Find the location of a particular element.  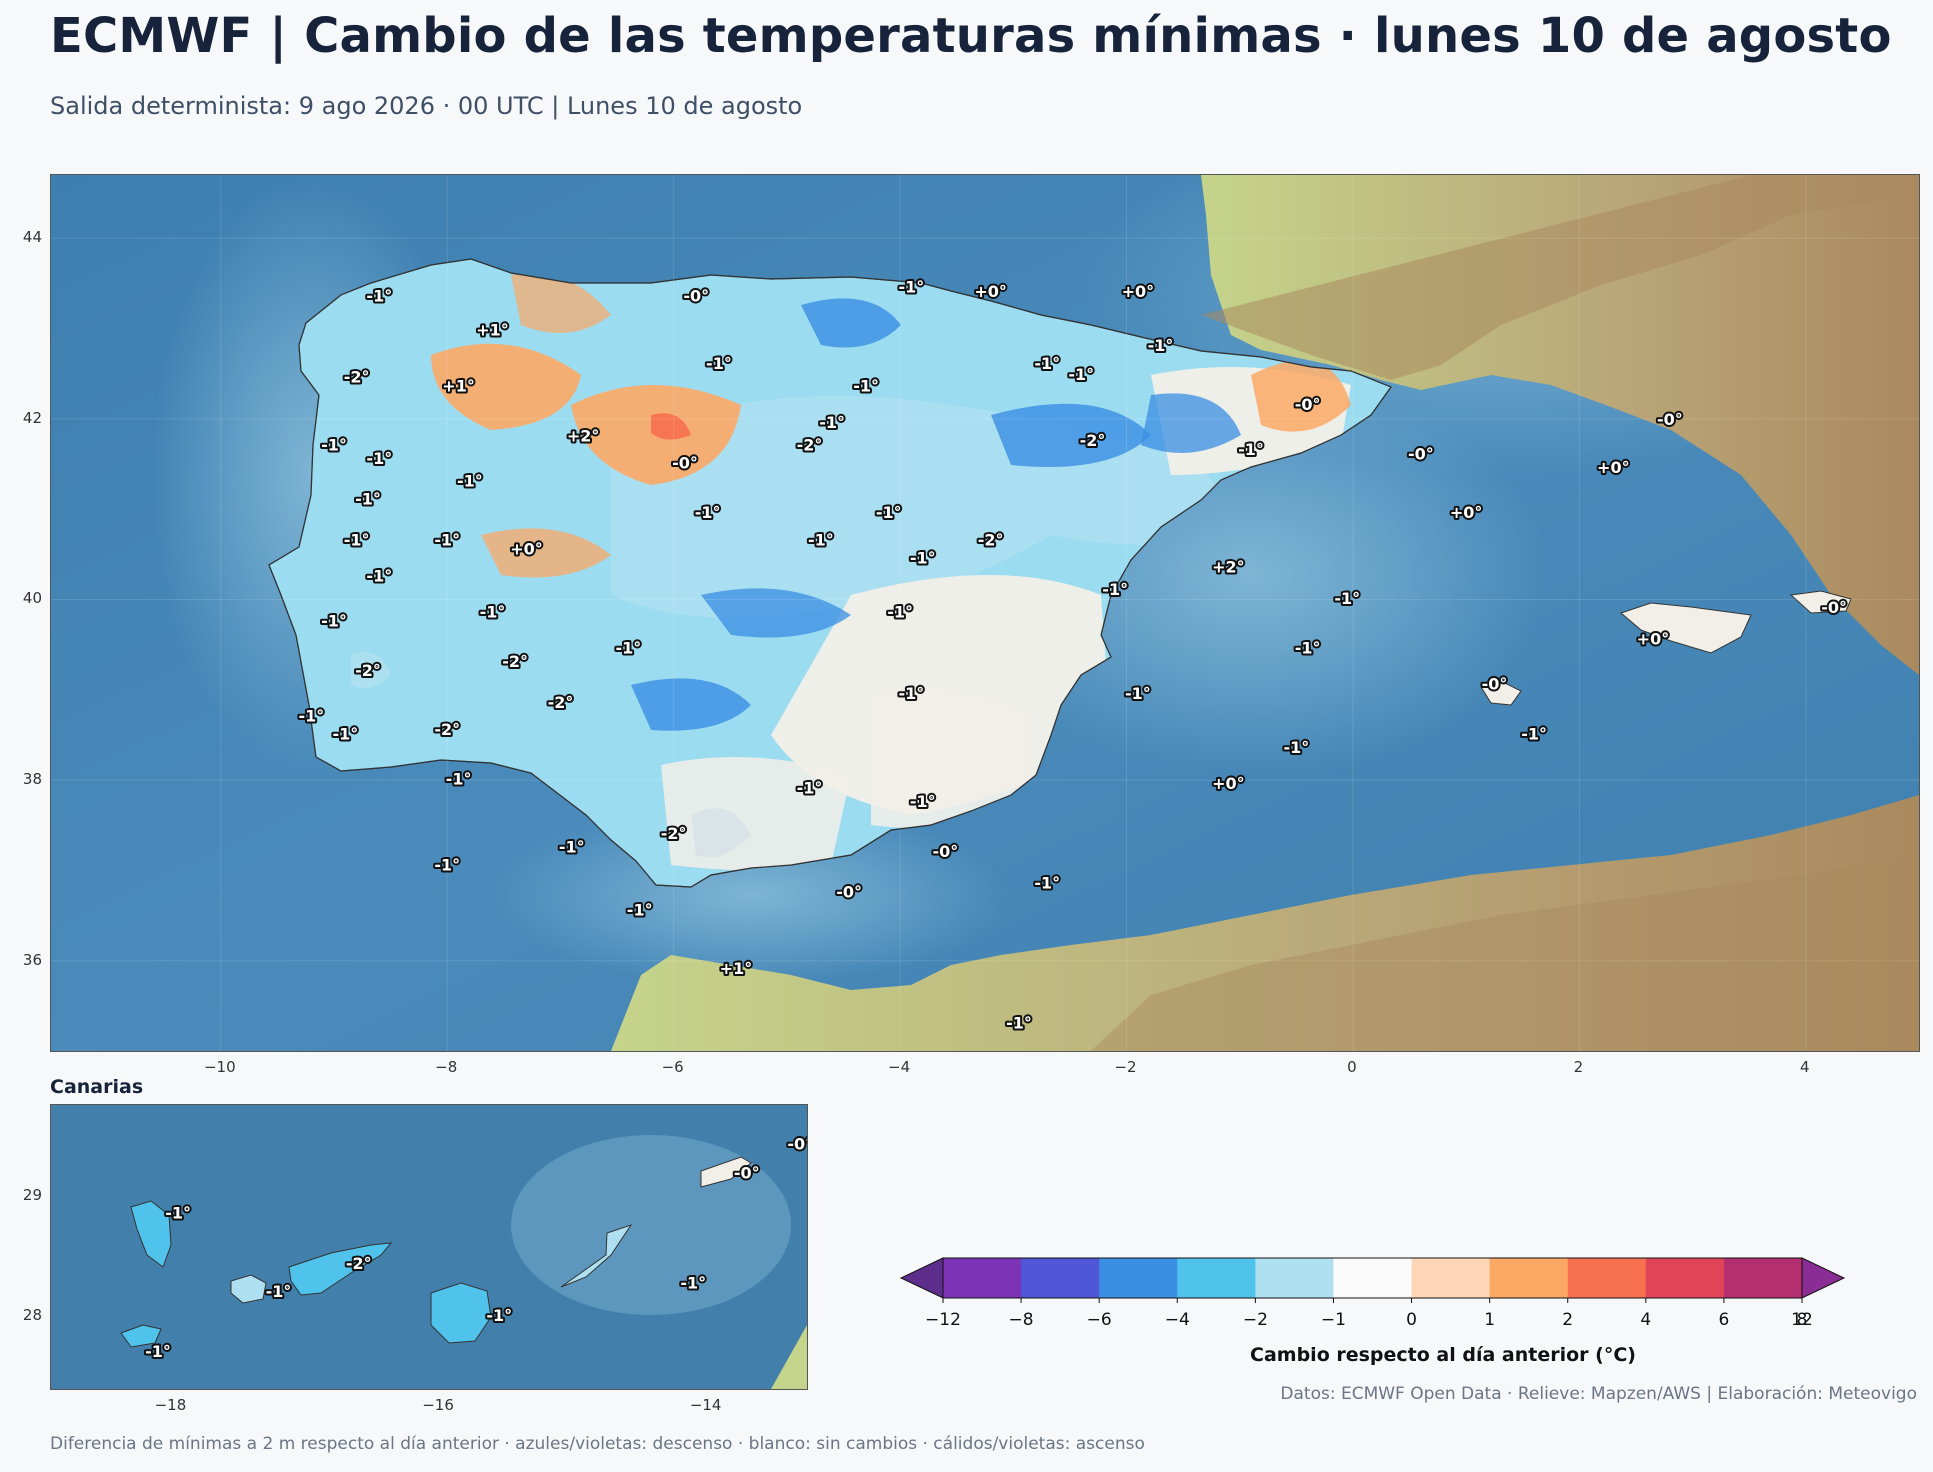

colorbar-tick-label: 4 is located at coordinates (1646, 1320).